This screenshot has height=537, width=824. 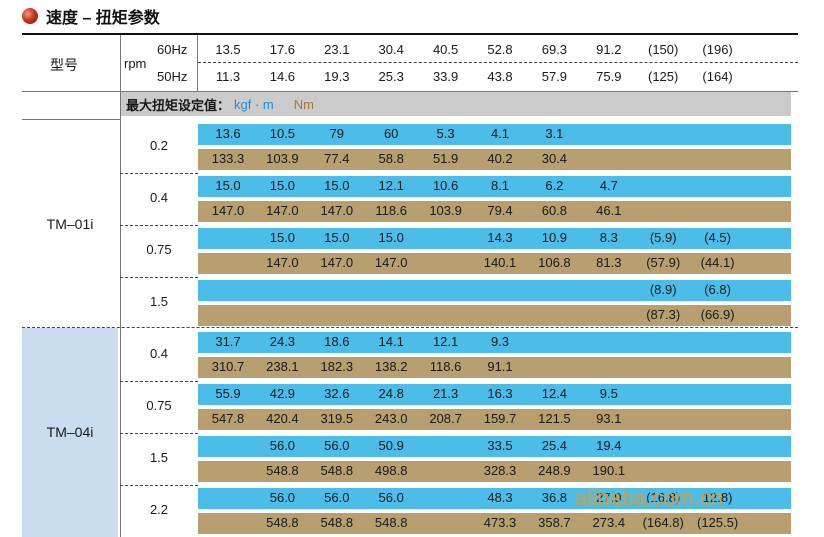 I want to click on torque-setting-bar: 最大扭矩设定值： kgf · m Nm, so click(x=455, y=104).